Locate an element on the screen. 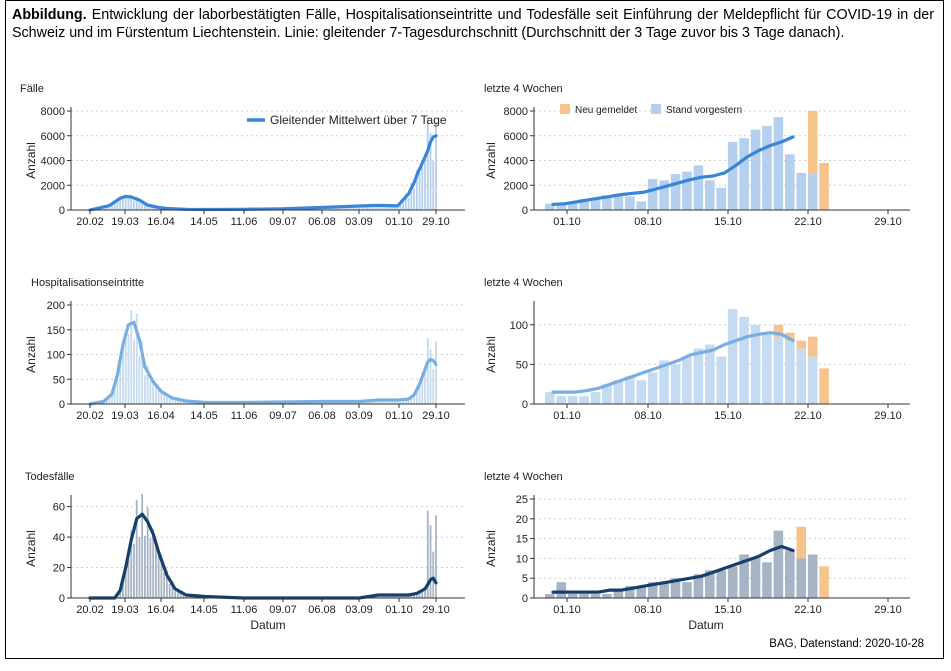  x-tick-label: 01.10 is located at coordinates (399, 610).